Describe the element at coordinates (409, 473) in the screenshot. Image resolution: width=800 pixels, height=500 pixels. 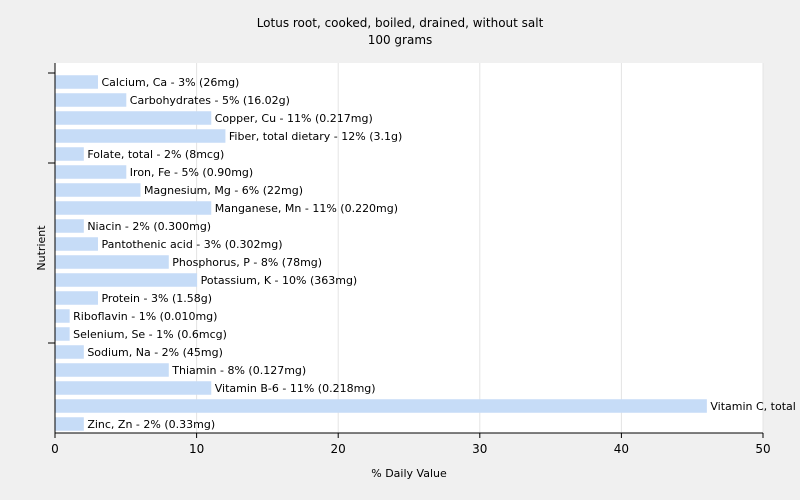
I see `x-axis-label: % Daily Value` at that location.